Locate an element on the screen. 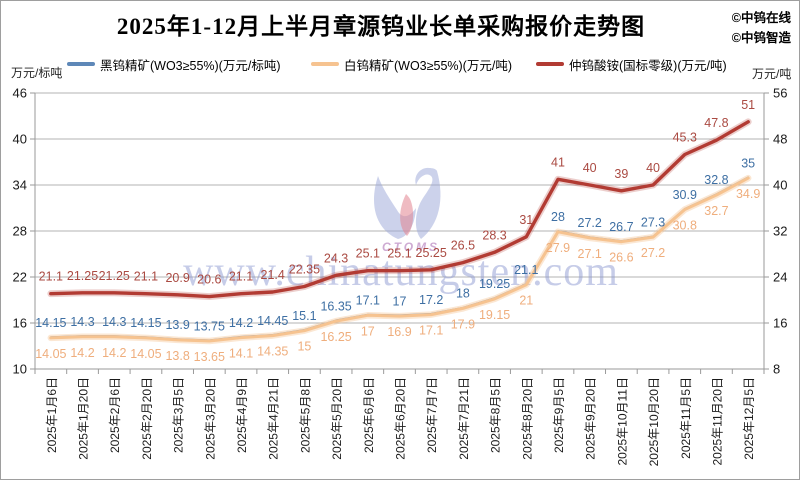  data-label: 14.45 is located at coordinates (272, 321).